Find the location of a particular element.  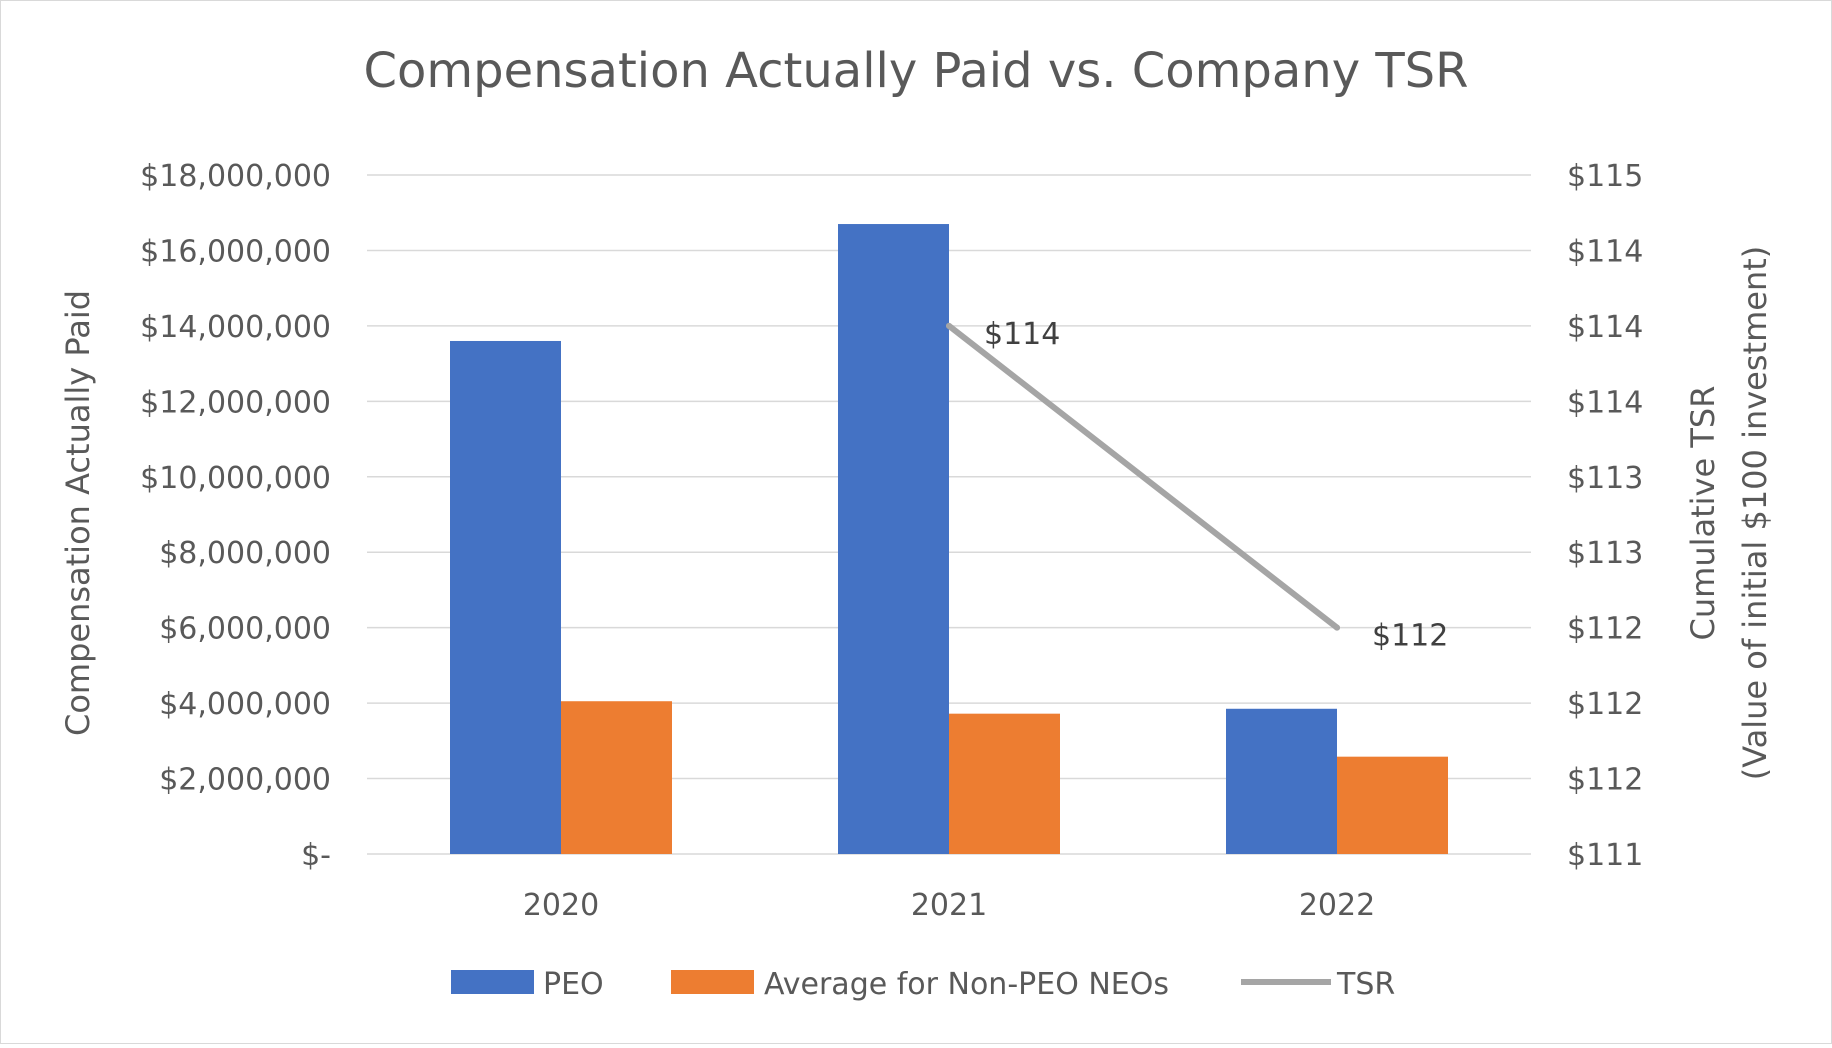

legend-swatch-non-peo is located at coordinates (712, 982).